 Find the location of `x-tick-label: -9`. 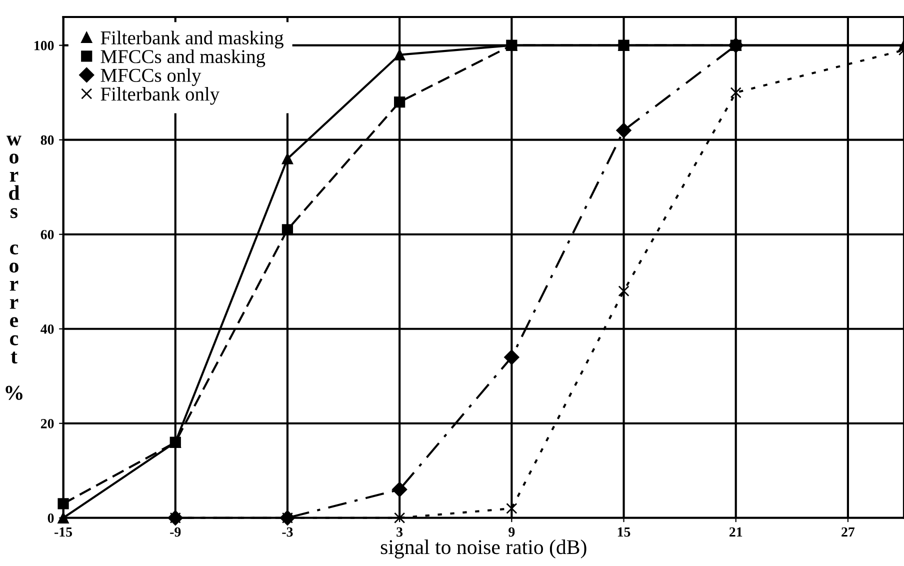

x-tick-label: -9 is located at coordinates (175, 532).